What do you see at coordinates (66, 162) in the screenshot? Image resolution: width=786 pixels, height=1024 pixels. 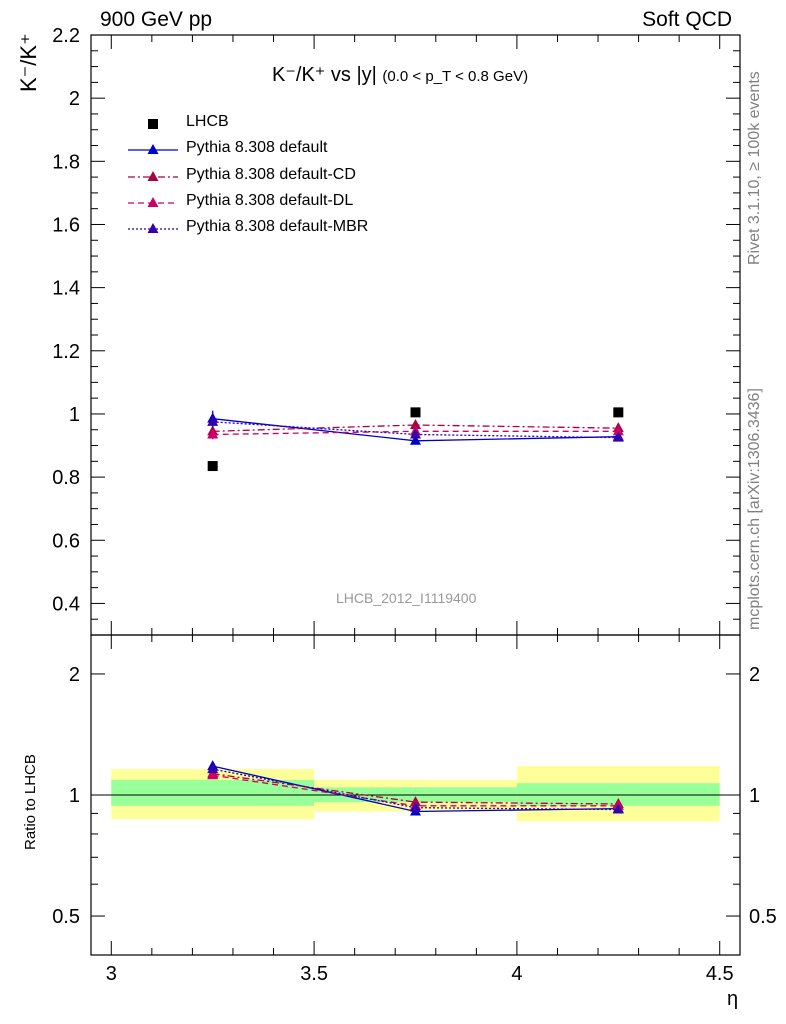 I see `main-y-tick-label: 1.8` at bounding box center [66, 162].